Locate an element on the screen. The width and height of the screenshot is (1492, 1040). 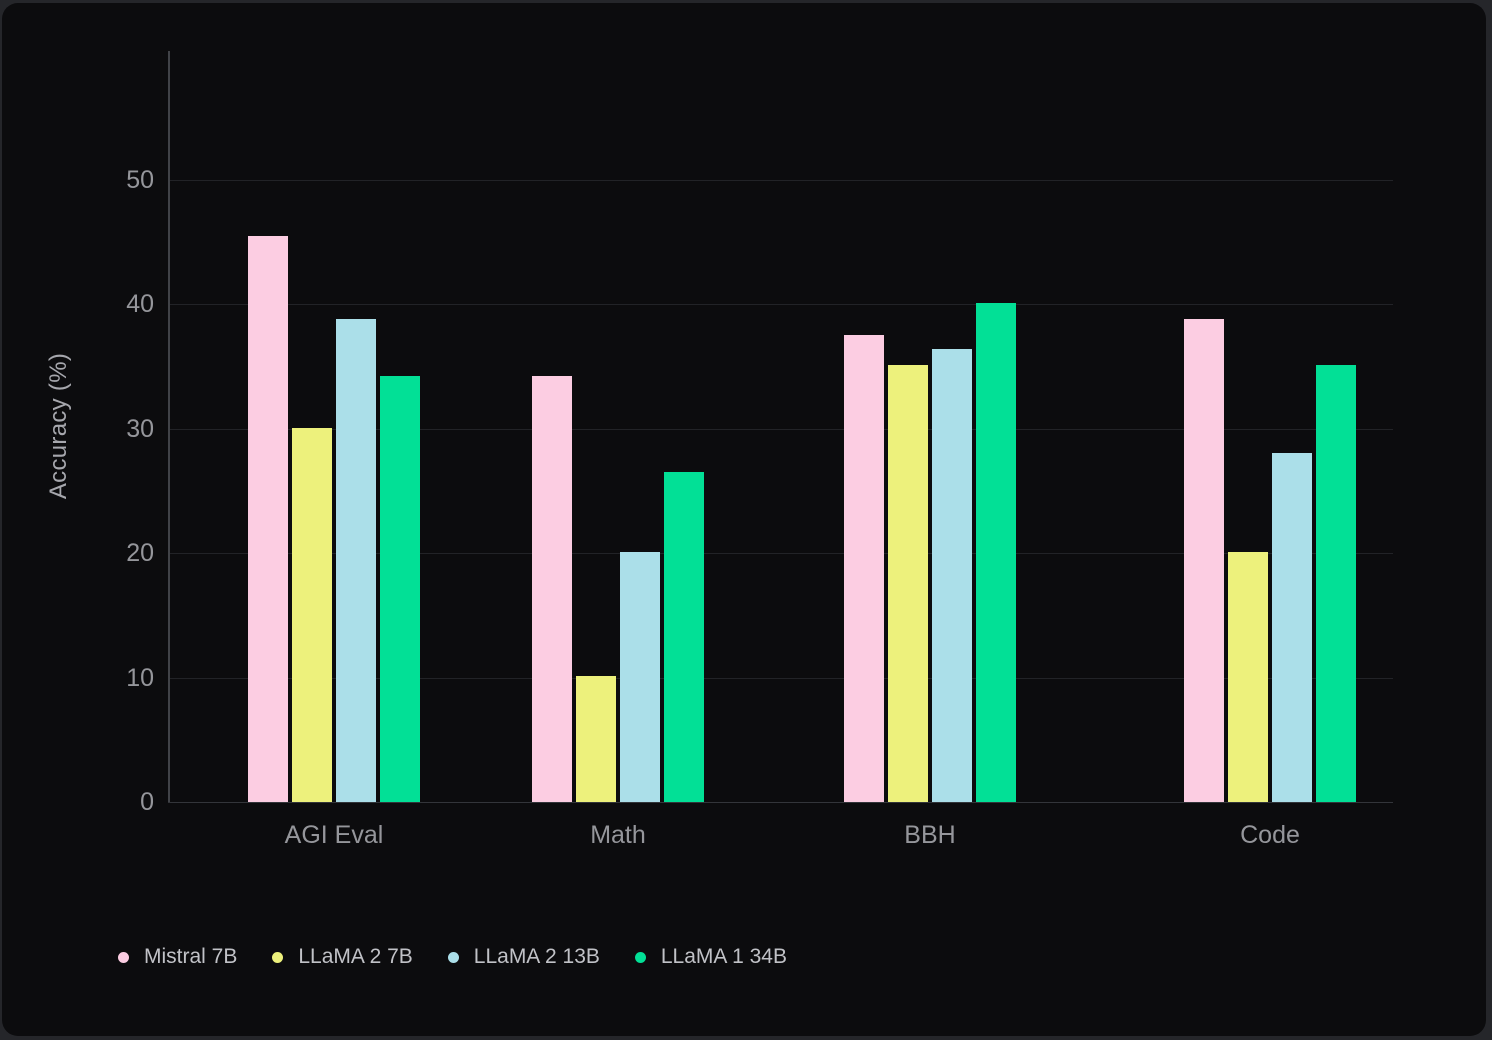
bar-llama-1-34b-bbh is located at coordinates (996, 552).